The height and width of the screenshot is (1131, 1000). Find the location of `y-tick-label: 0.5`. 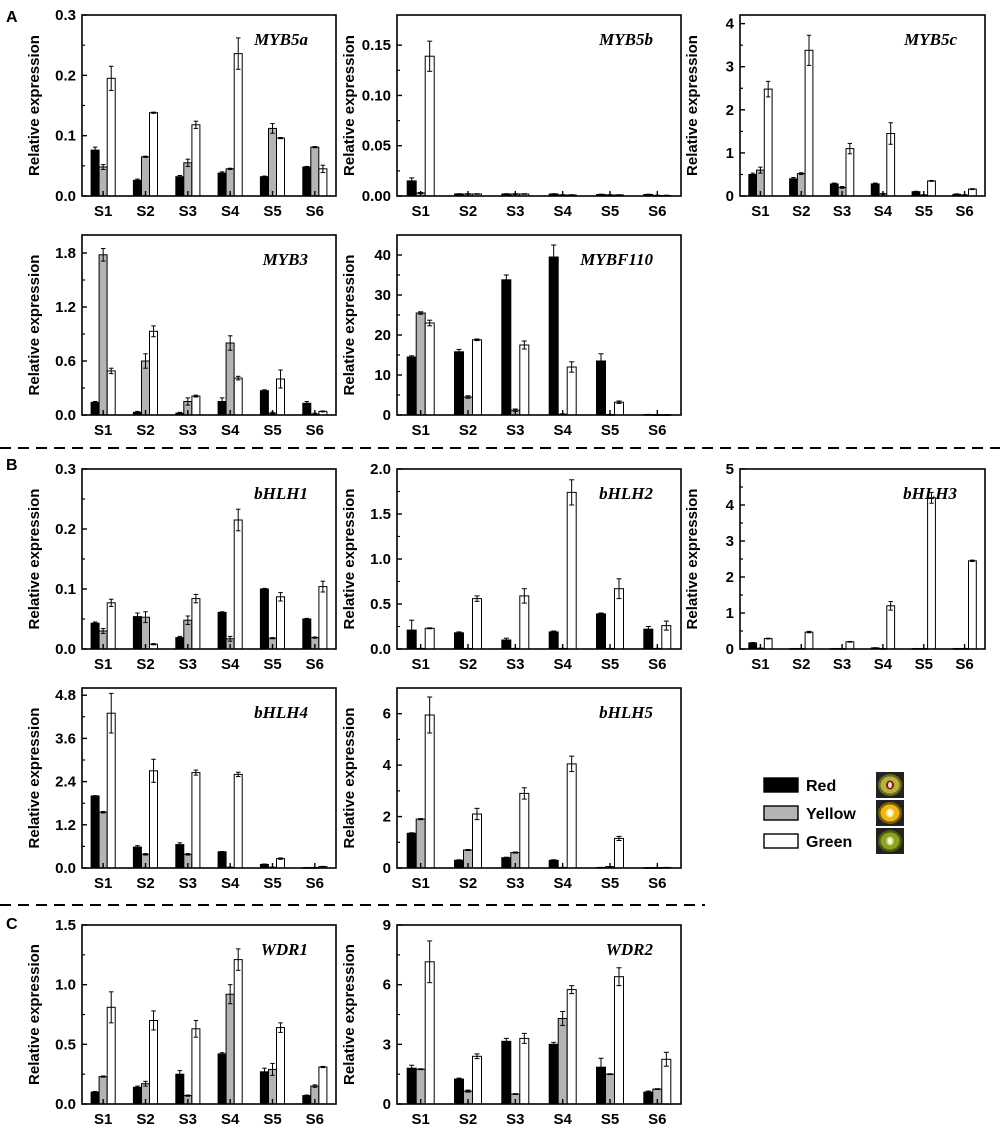

y-tick-label: 0.5 is located at coordinates (380, 604).